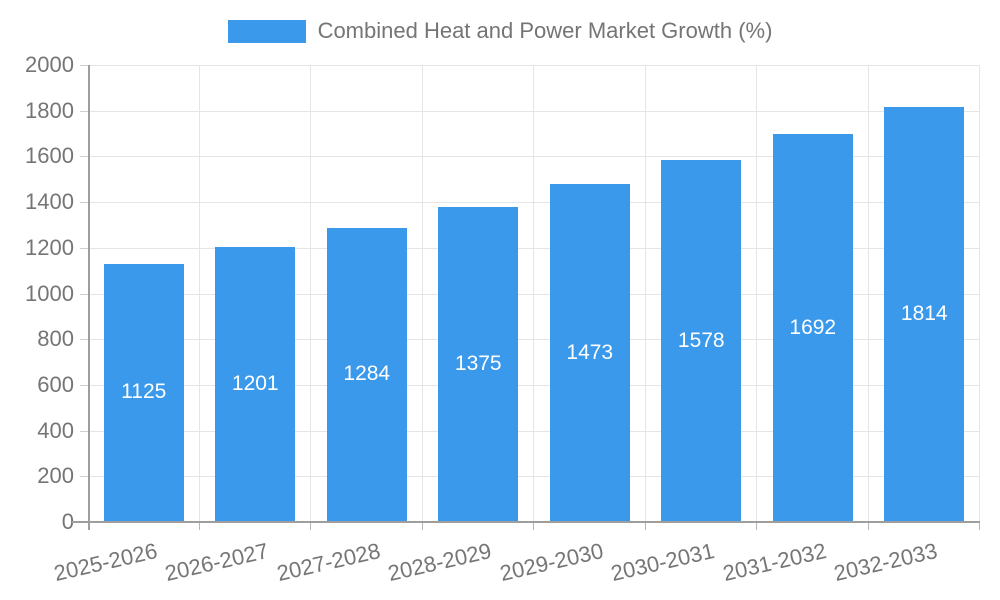  I want to click on x-axis-line, so click(526, 522).